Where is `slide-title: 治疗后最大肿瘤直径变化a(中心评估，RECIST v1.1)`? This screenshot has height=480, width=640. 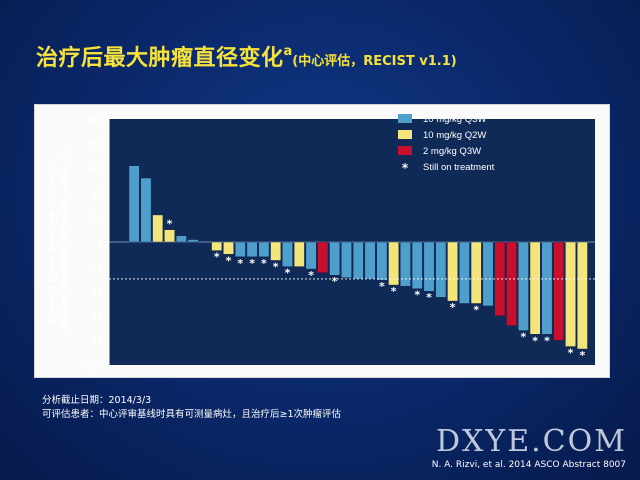
slide-title: 治疗后最大肿瘤直径变化a(中心评估，RECIST v1.1) is located at coordinates (246, 56).